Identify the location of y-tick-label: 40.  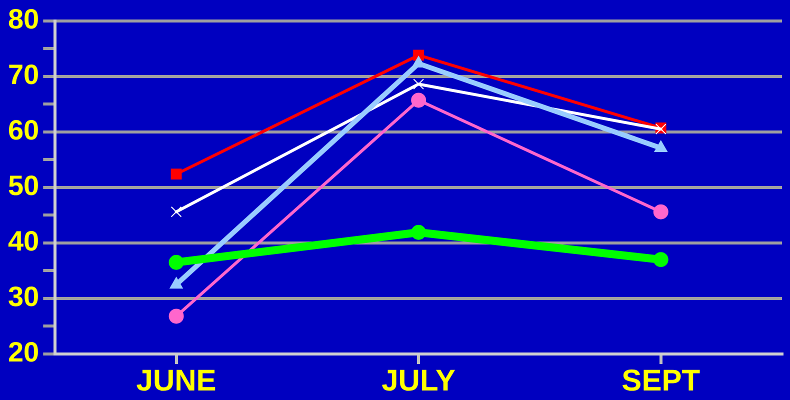
(24, 241).